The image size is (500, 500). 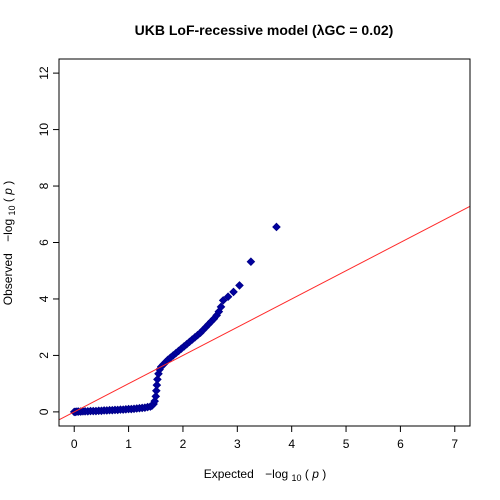 What do you see at coordinates (8, 200) in the screenshot?
I see `y-axis-label-open-paren: (` at bounding box center [8, 200].